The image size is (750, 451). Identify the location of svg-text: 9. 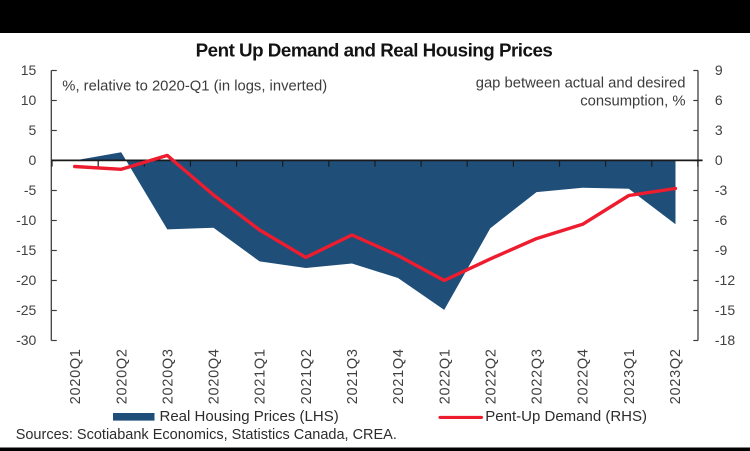
(719, 70).